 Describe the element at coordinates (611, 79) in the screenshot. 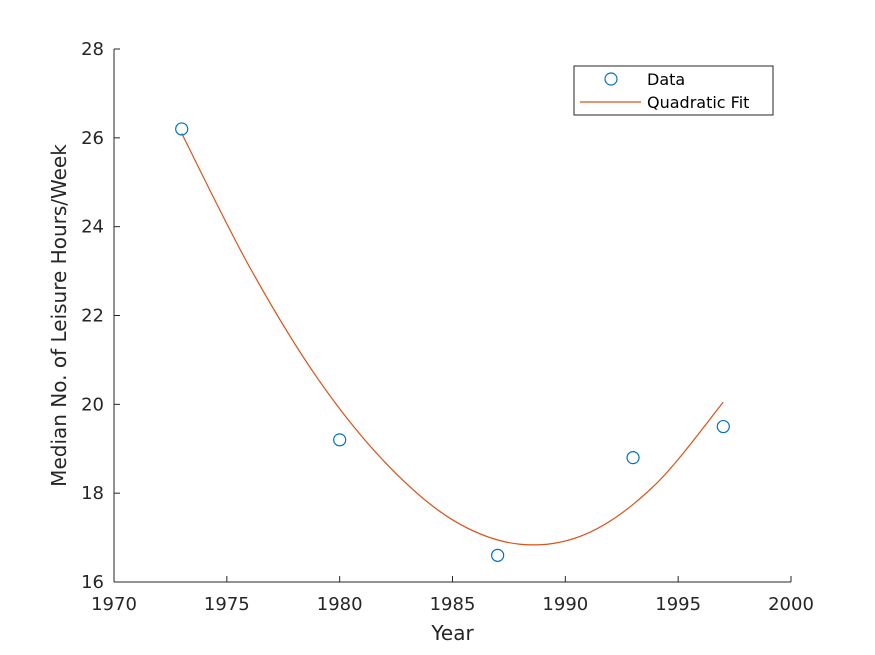

I see `legend-data-marker` at that location.